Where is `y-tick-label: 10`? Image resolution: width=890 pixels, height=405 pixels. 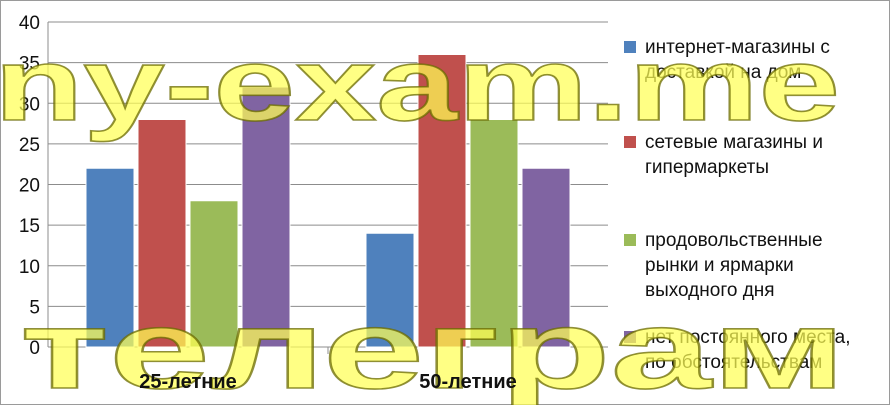
y-tick-label: 10 is located at coordinates (29, 267).